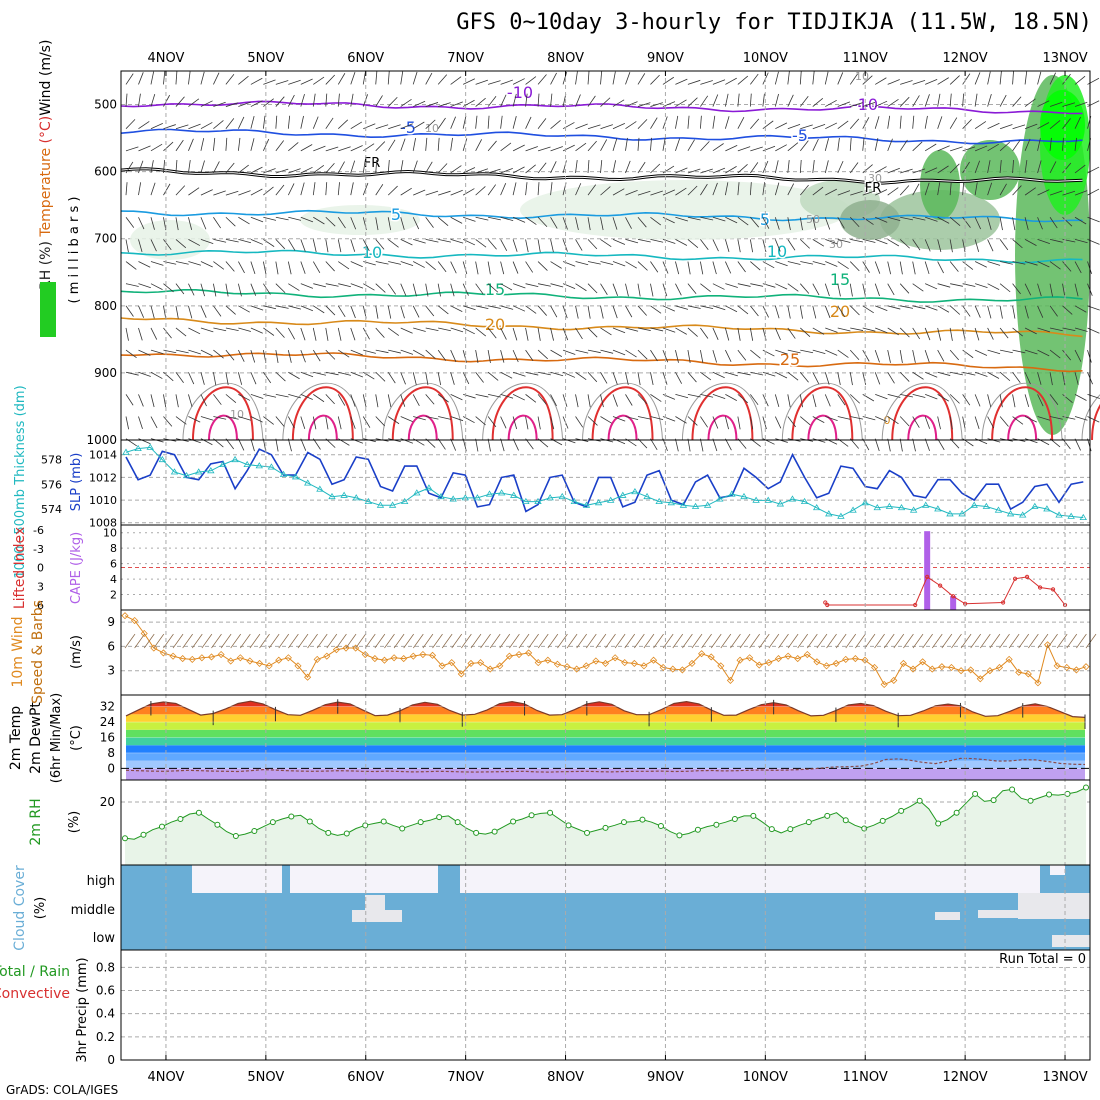 This screenshot has width=1100, height=1100. What do you see at coordinates (20, 908) in the screenshot?
I see `cloud-ylabel: Cloud Cover` at bounding box center [20, 908].